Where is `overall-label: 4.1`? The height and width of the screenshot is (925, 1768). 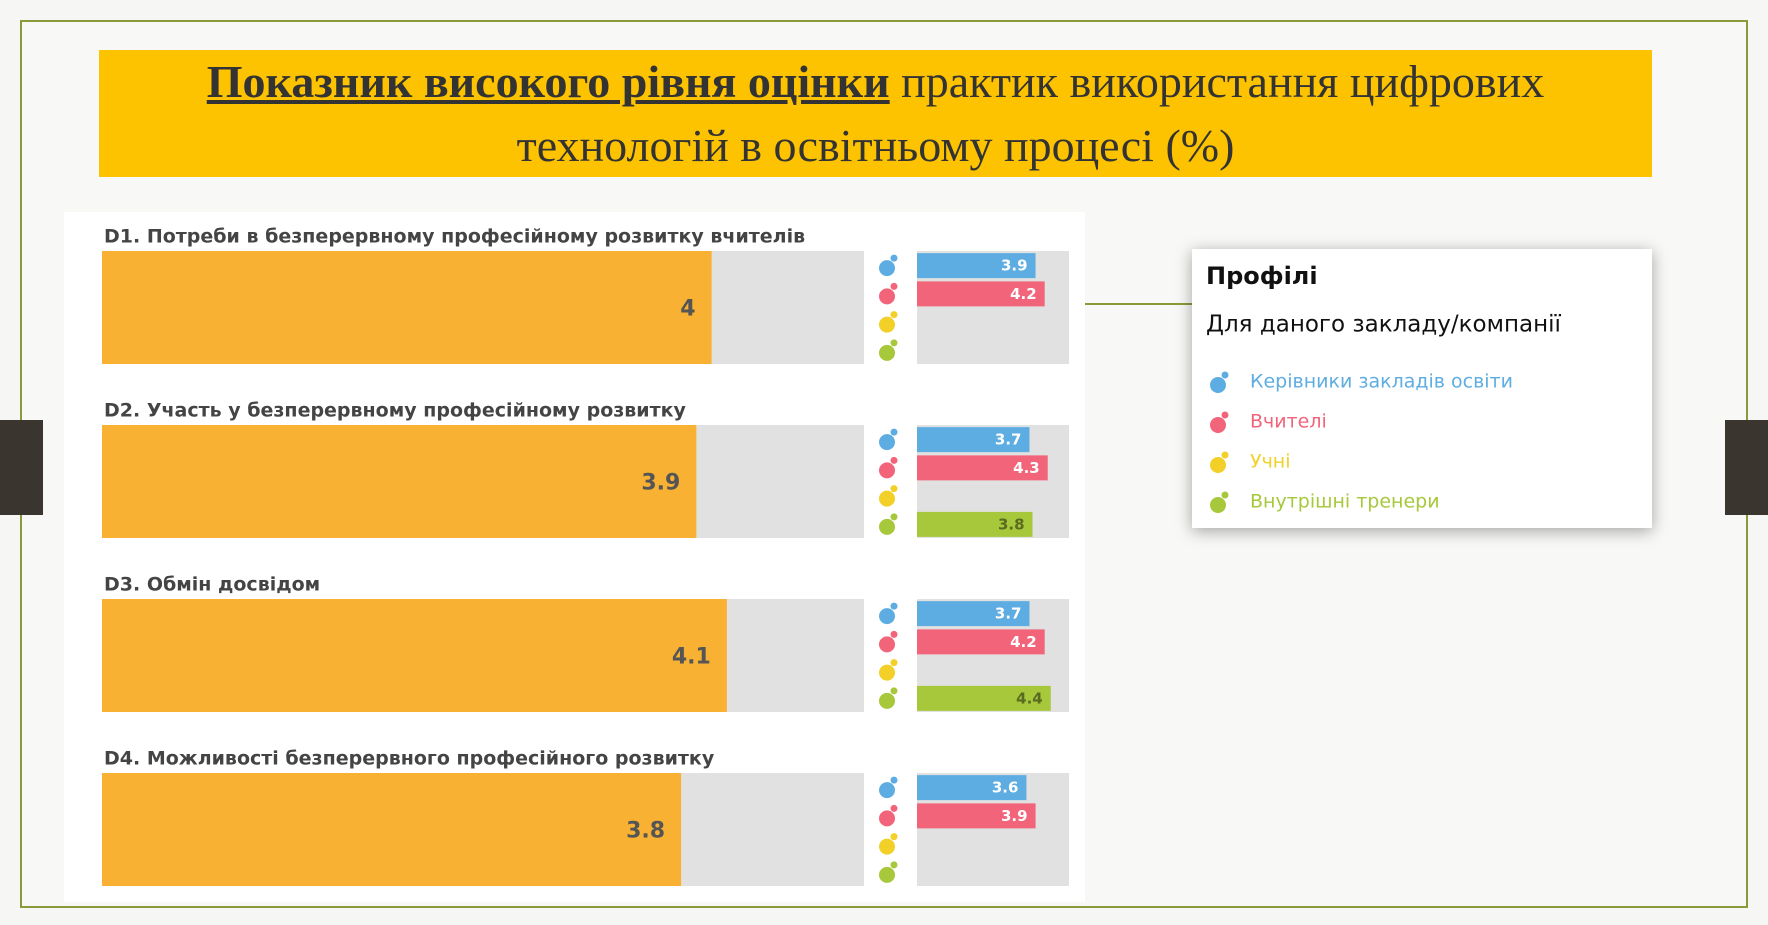
overall-label: 4.1 is located at coordinates (691, 657).